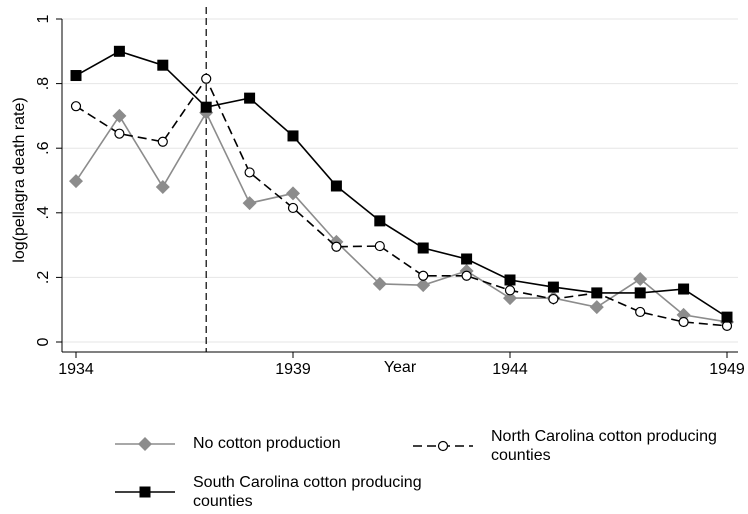 The height and width of the screenshot is (514, 748). Describe the element at coordinates (43, 212) in the screenshot. I see `y-tick-label: .4` at that location.